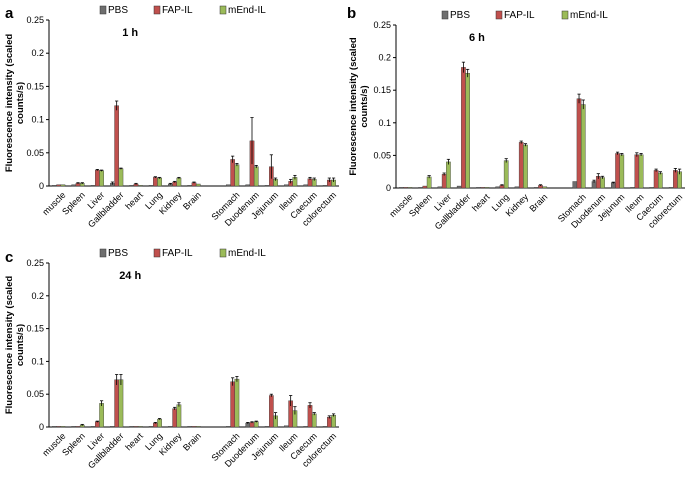 The image size is (685, 477). I want to click on y-axis-label-line: counts/s), so click(20, 103).